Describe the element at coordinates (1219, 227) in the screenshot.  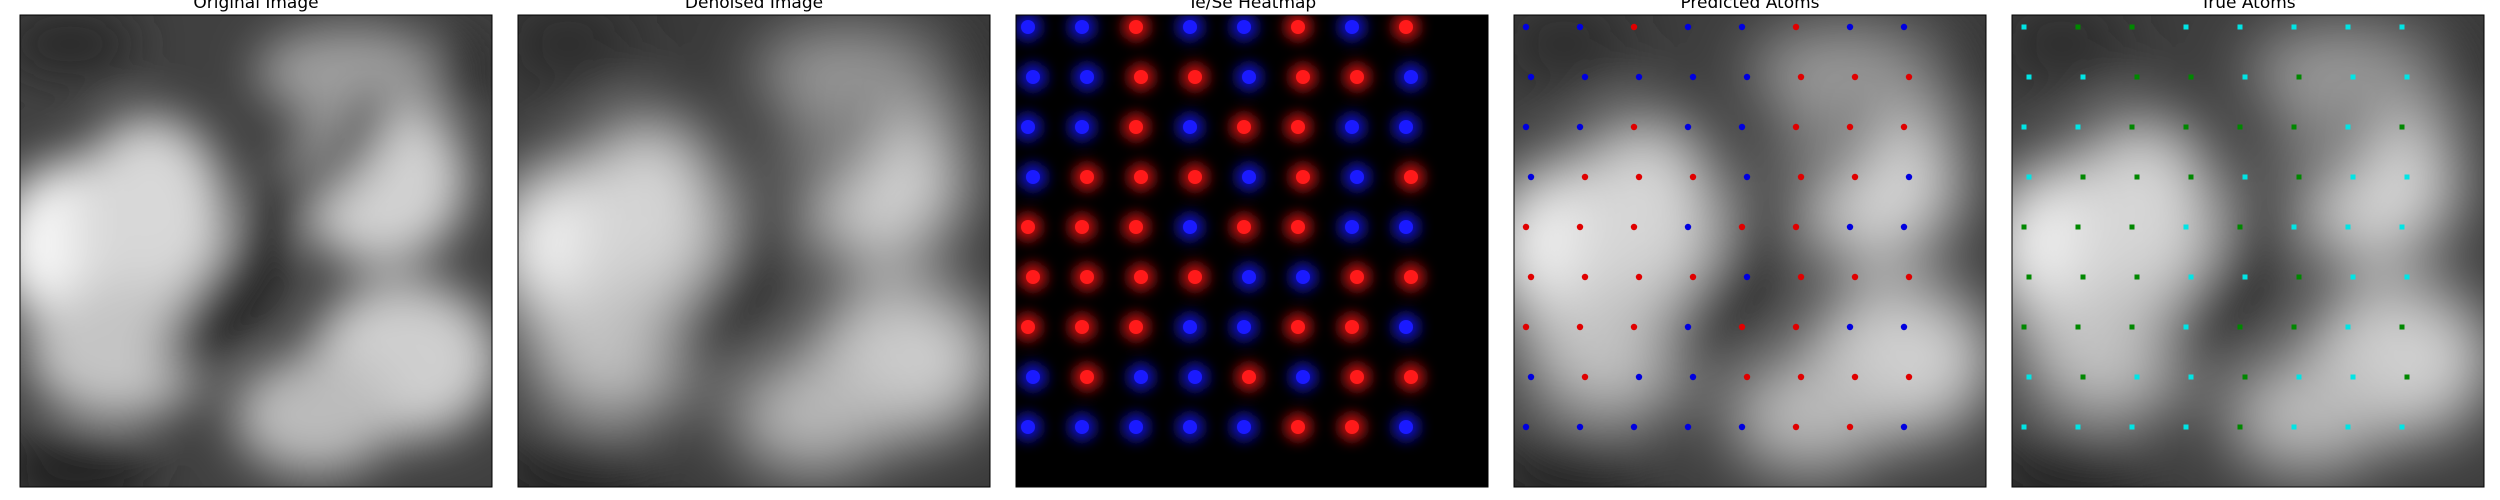
I see `heatmap-core-layer` at that location.